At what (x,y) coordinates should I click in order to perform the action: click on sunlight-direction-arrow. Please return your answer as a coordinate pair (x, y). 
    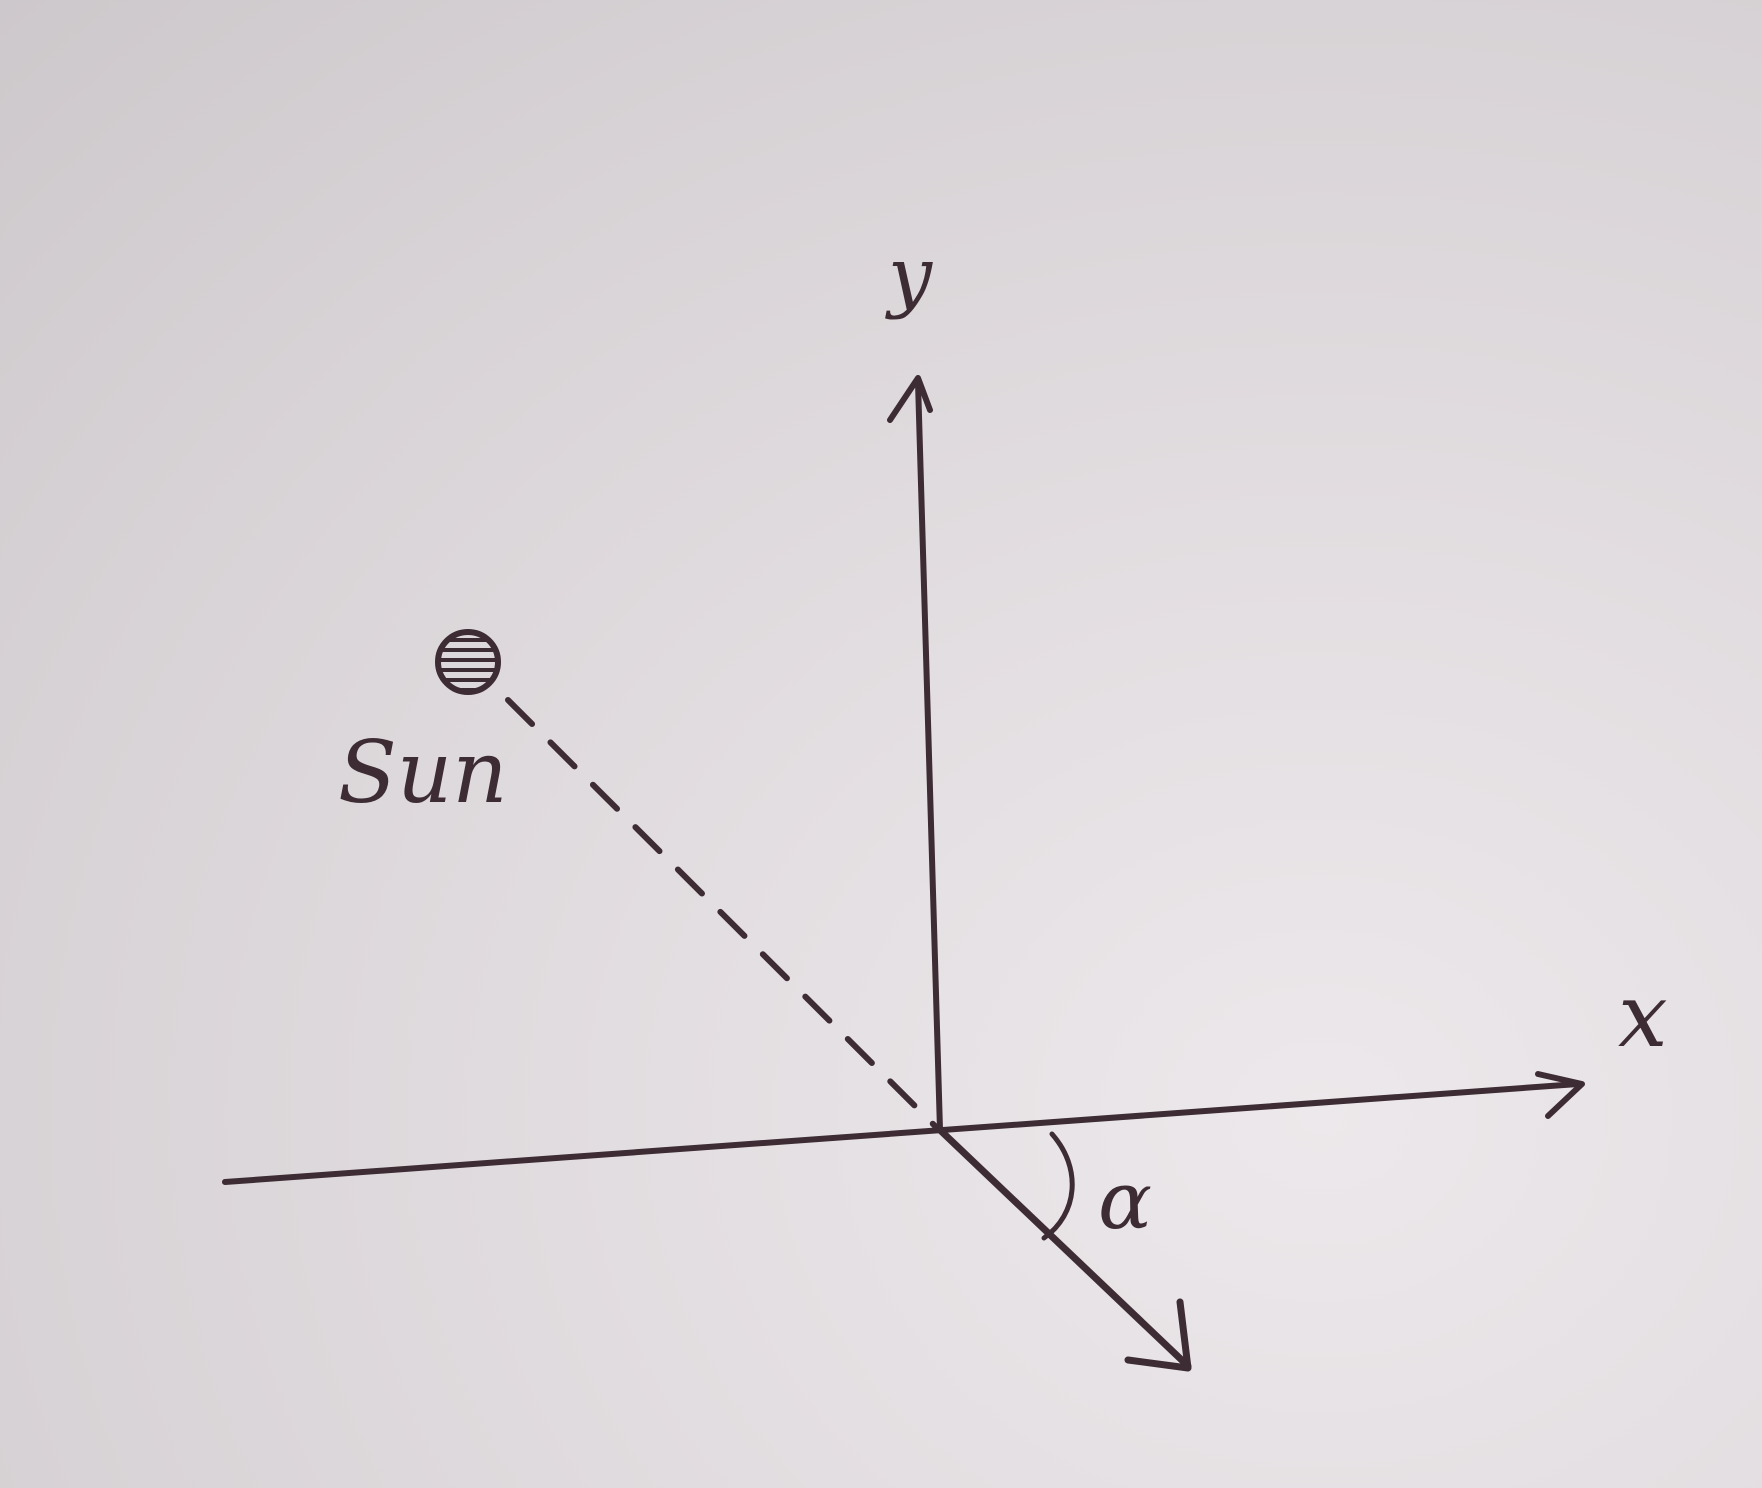
    Looking at the image, I should click on (1064, 1249).